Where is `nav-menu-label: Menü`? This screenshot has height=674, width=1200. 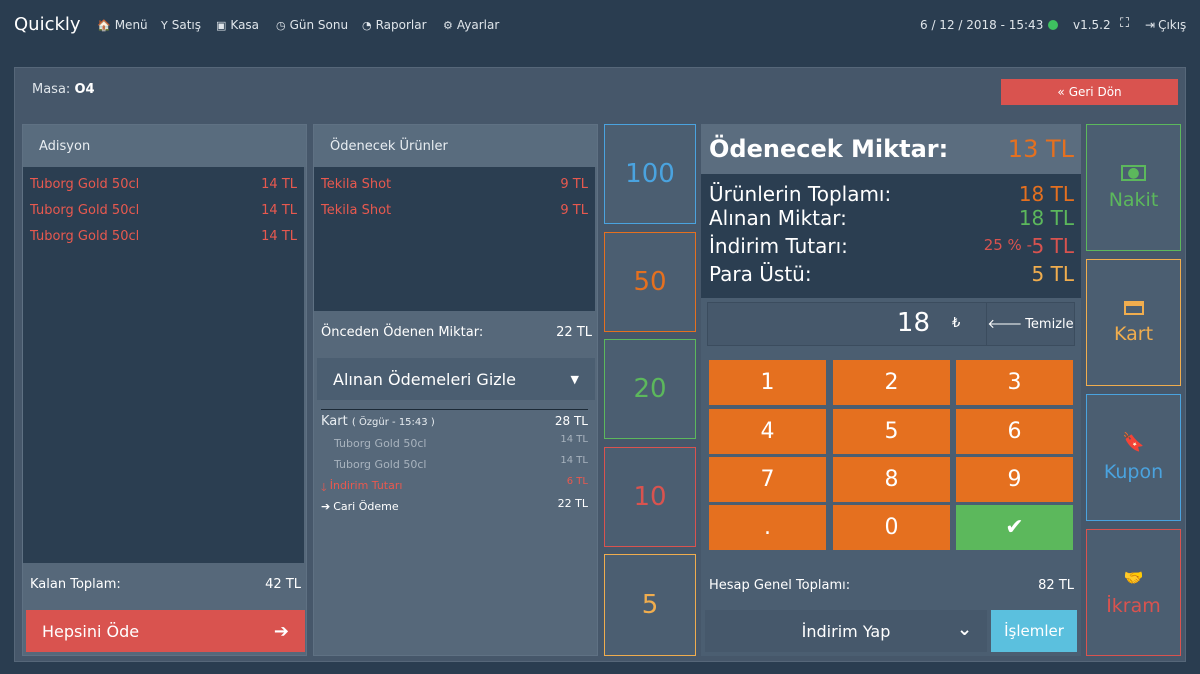
nav-menu-label: Menü is located at coordinates (131, 25).